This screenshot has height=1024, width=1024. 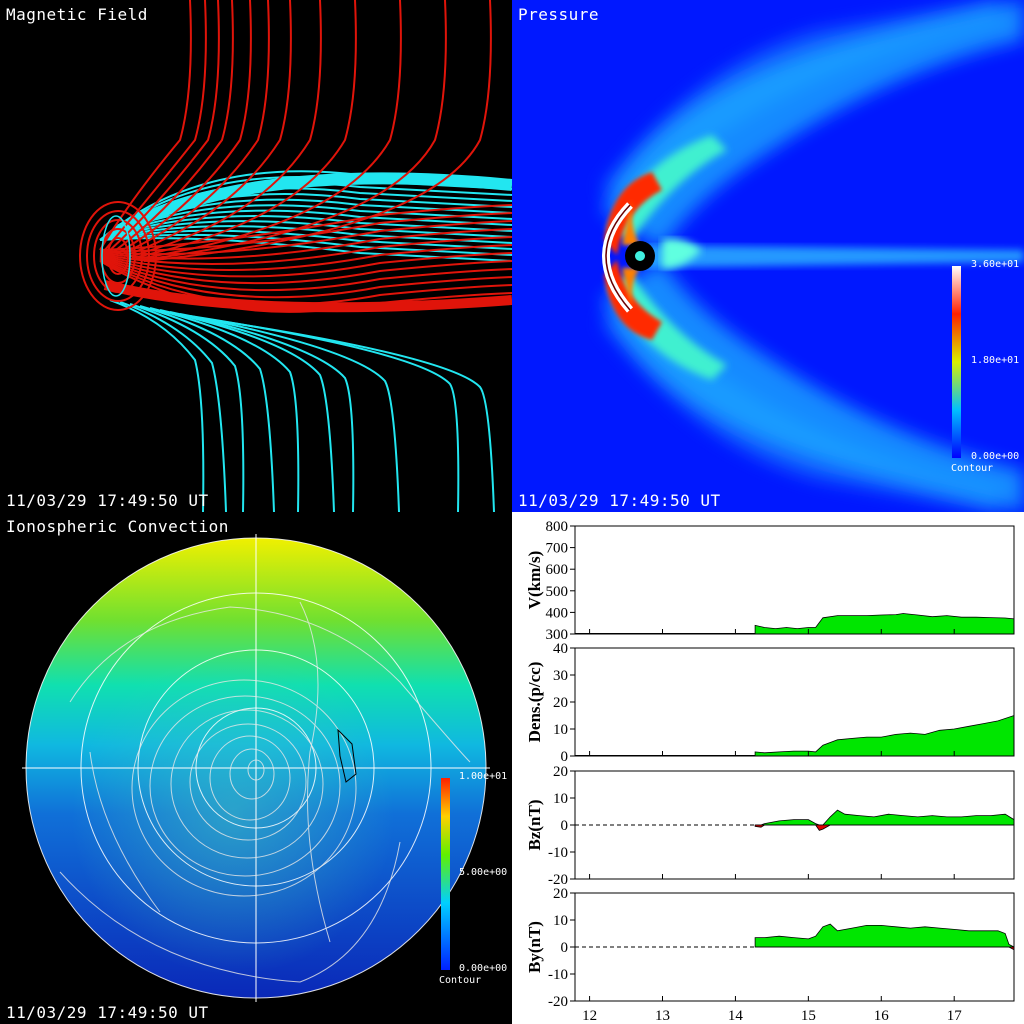 What do you see at coordinates (117, 526) in the screenshot?
I see `ionospheric-convection-title: Ionospheric Convection` at bounding box center [117, 526].